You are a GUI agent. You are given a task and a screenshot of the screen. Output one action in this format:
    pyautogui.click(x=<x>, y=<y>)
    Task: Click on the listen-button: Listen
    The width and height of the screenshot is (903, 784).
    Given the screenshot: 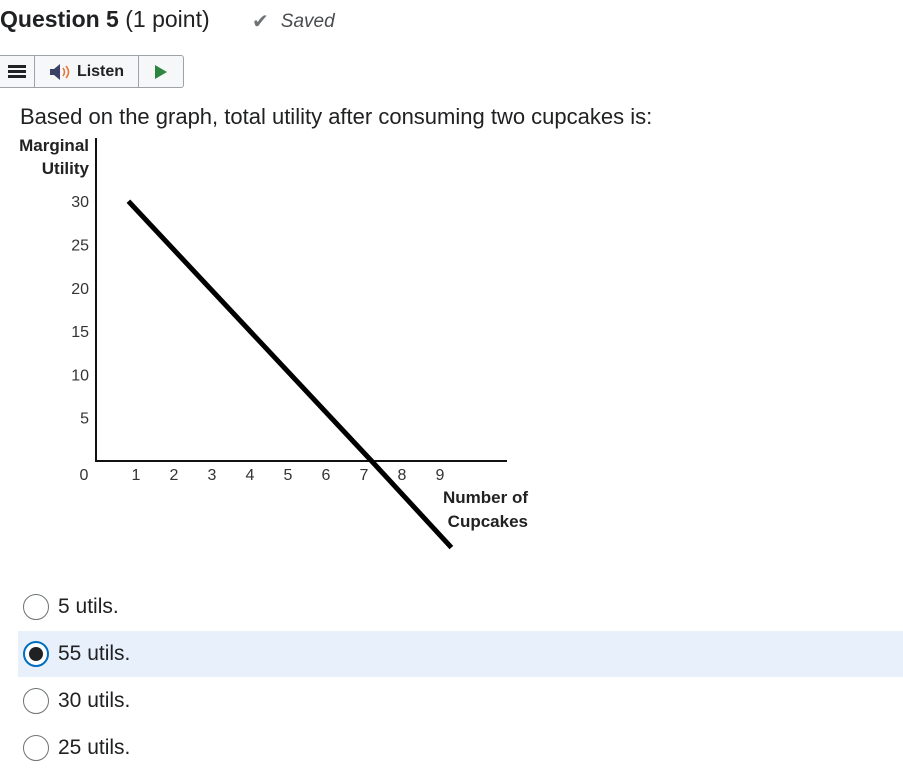 What is the action you would take?
    pyautogui.click(x=87, y=71)
    